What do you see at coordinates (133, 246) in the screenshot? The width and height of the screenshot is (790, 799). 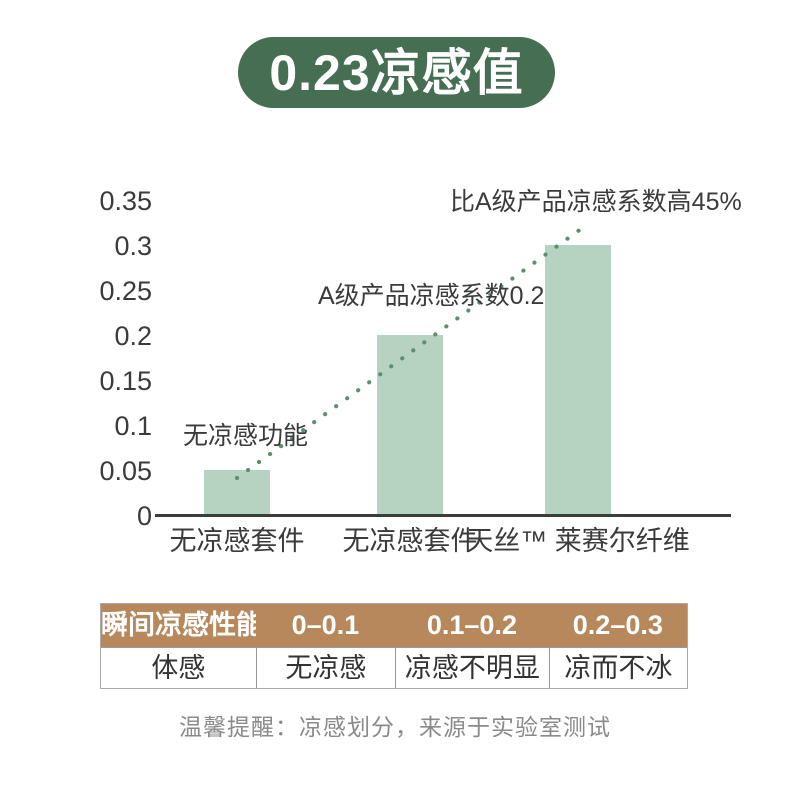 I see `y-tick-label: 0.3` at bounding box center [133, 246].